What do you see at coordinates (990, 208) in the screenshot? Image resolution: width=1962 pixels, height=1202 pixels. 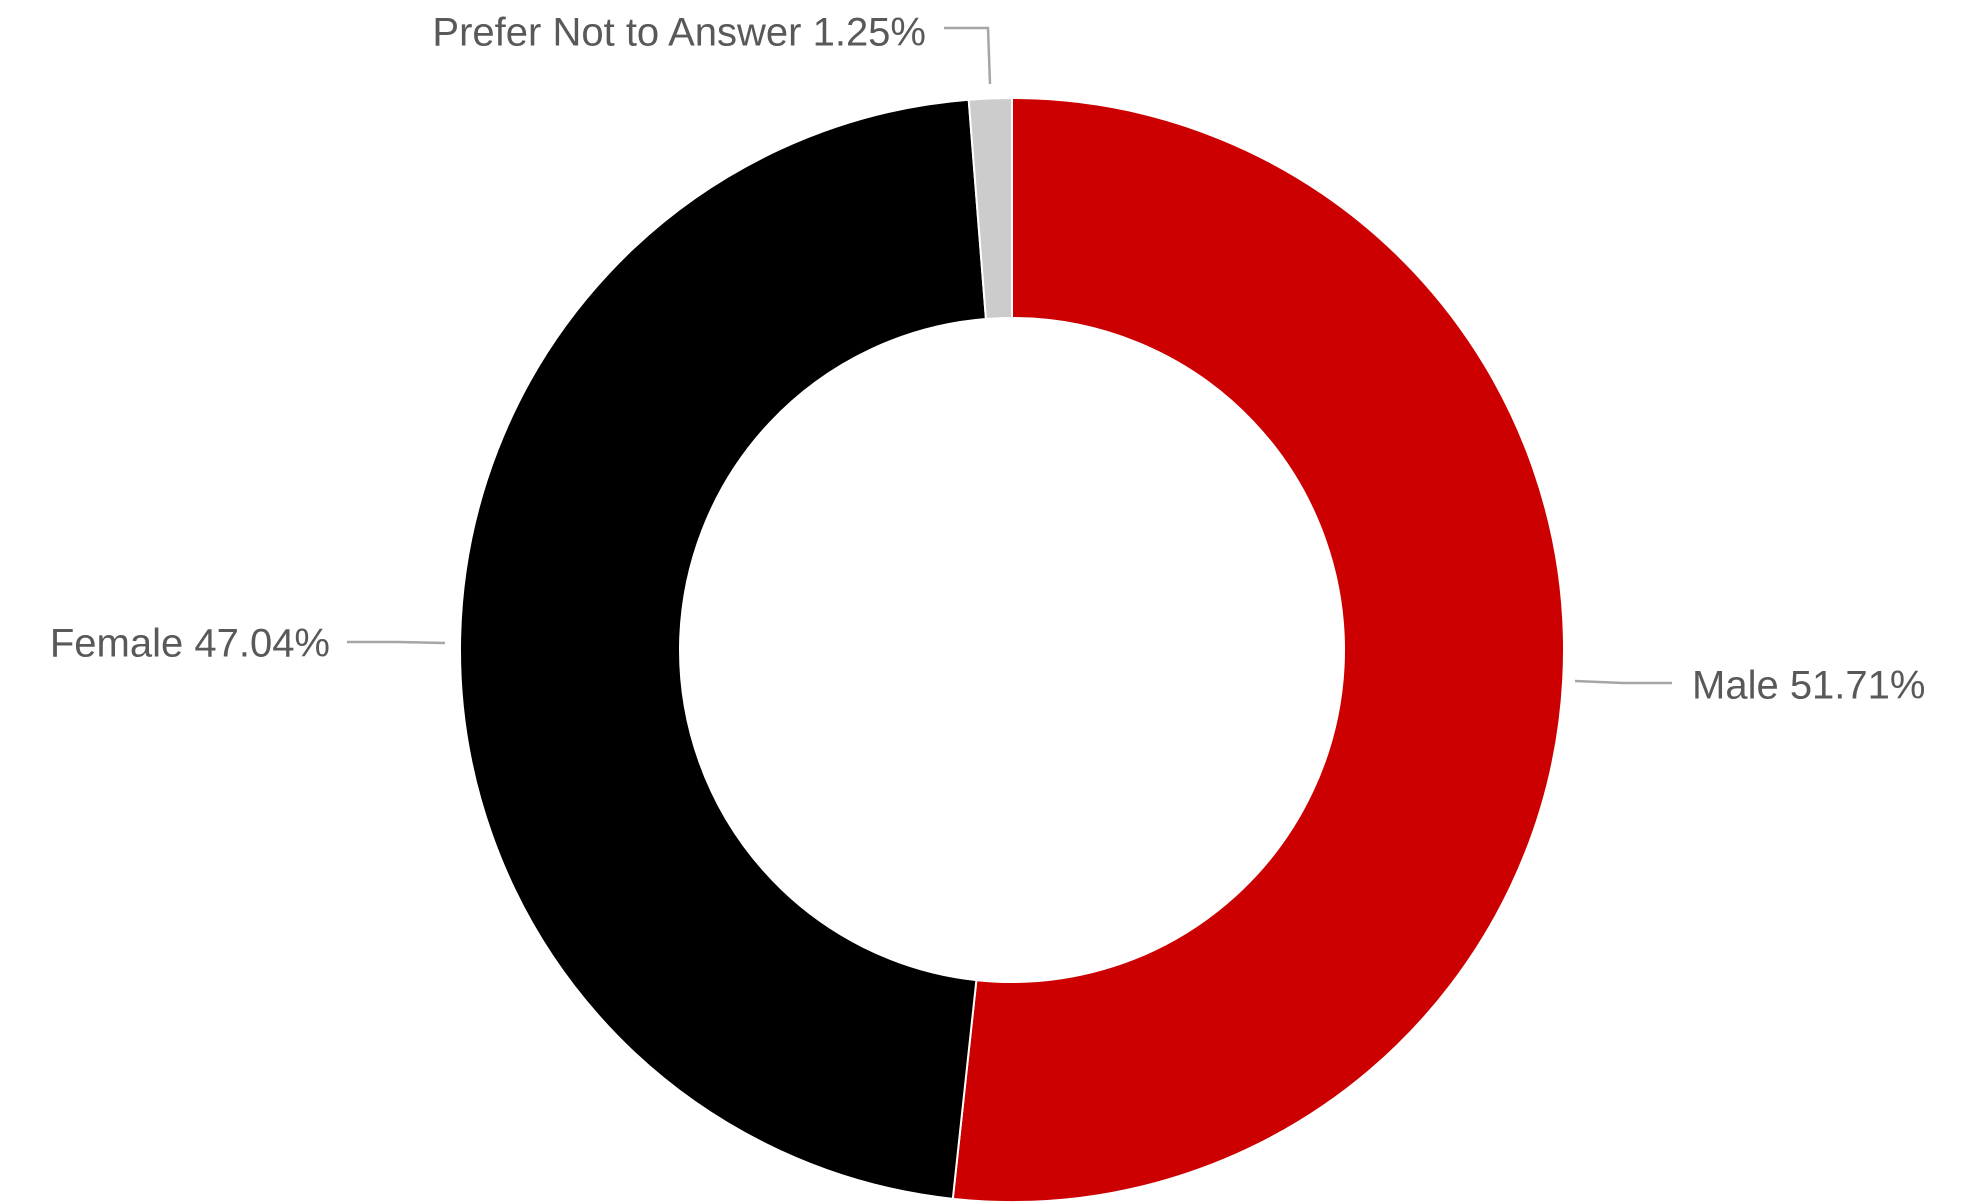 I see `slice-prefer-not-to-answer` at bounding box center [990, 208].